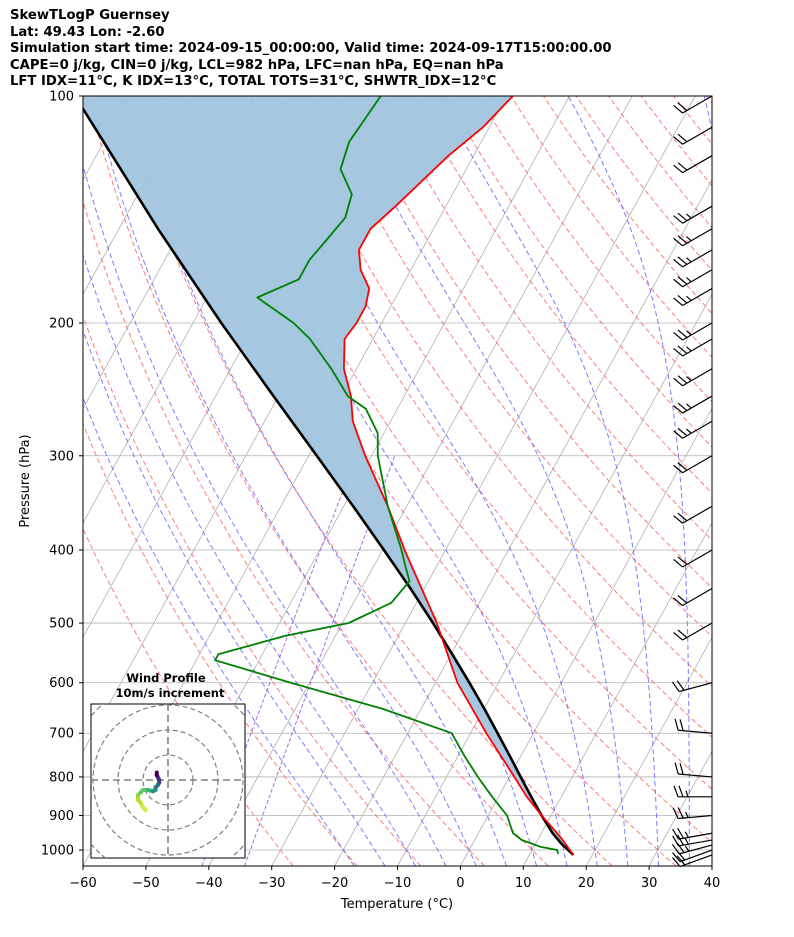  What do you see at coordinates (82, 883) in the screenshot?
I see `x-tick-label: −60` at bounding box center [82, 883].